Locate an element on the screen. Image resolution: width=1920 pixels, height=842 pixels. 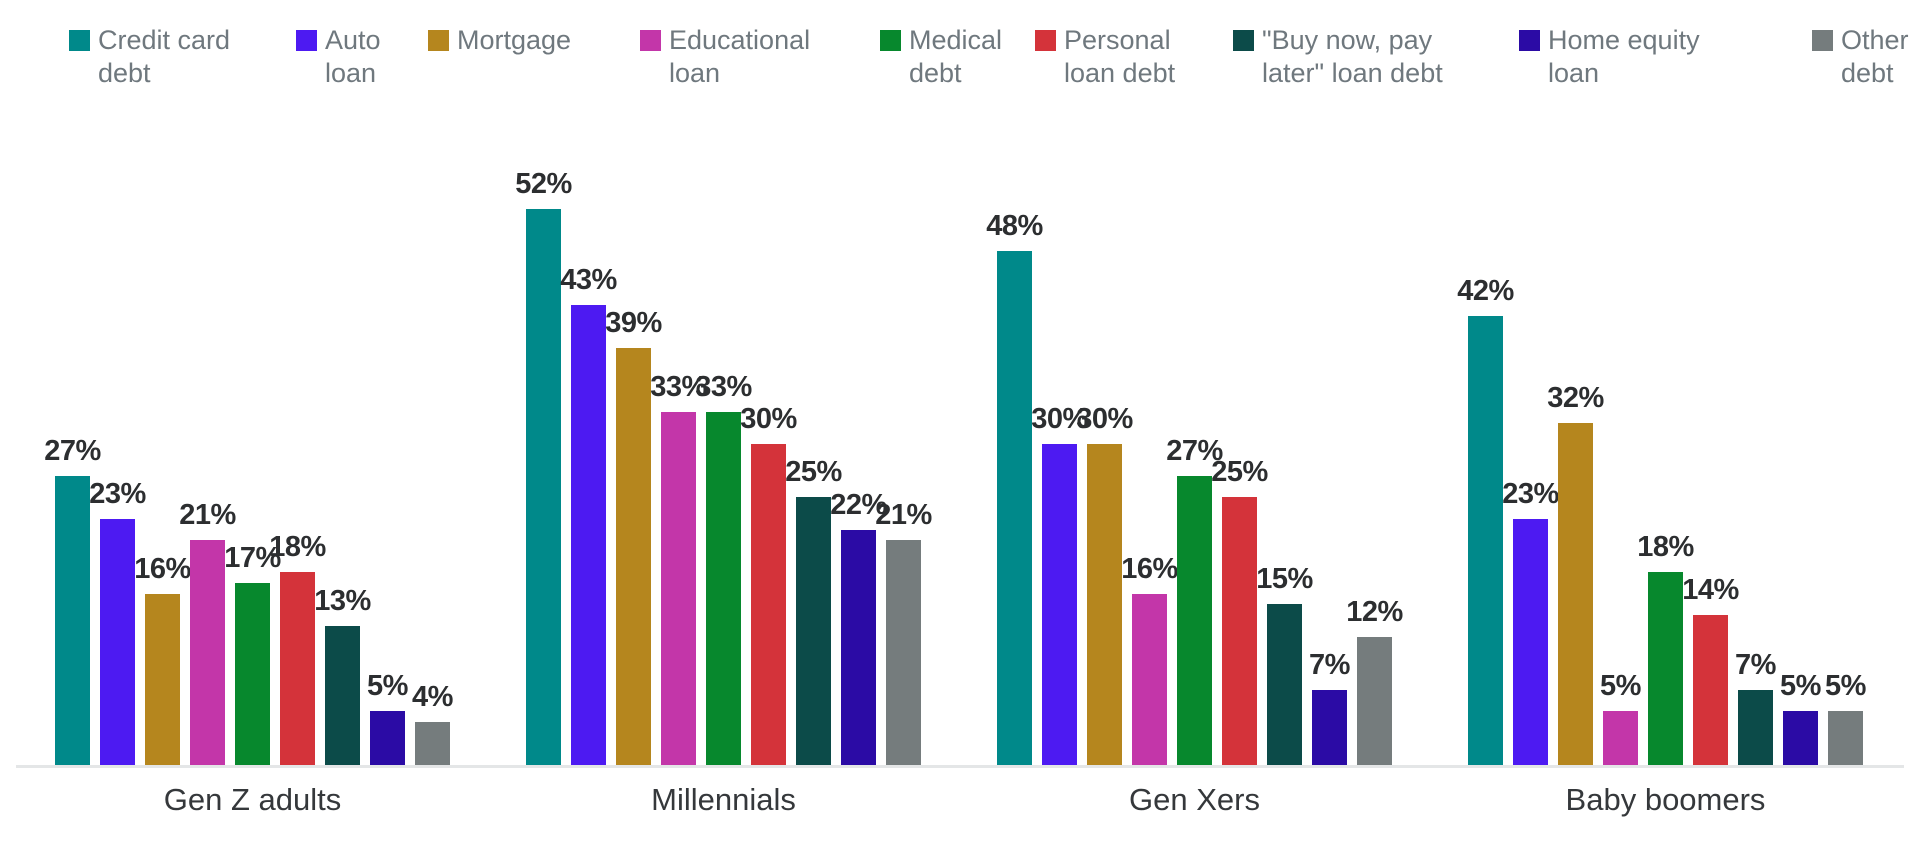
legend-item-other-debt: Other debt is located at coordinates (1860, 57).